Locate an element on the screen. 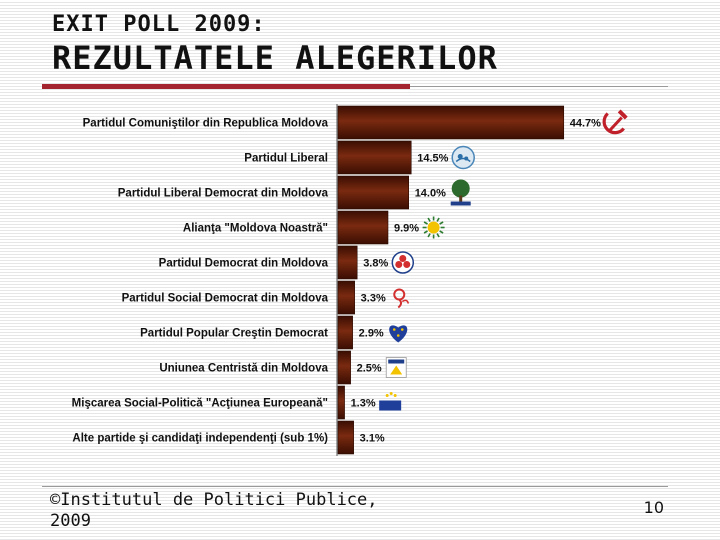  slide-title: REZULTATELE ALEGERILOR is located at coordinates (275, 58).